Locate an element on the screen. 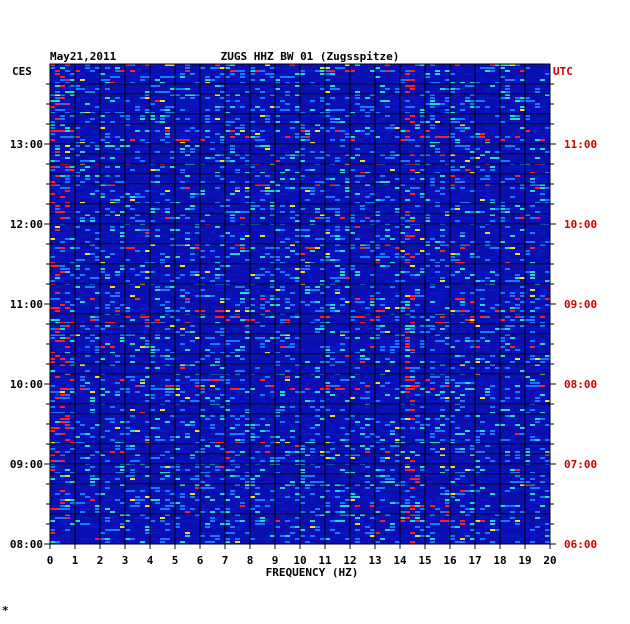 The image size is (630, 624). utc-tick-label: 11:00 is located at coordinates (580, 144).